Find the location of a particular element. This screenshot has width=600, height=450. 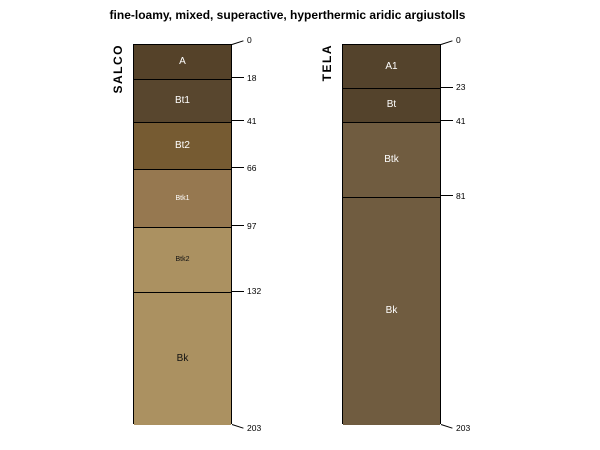

depth-tick-label: 23 is located at coordinates (461, 87).